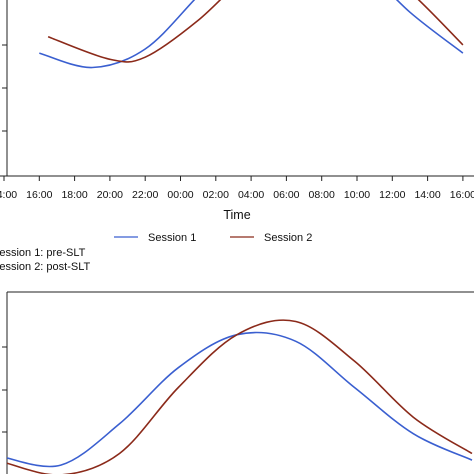  What do you see at coordinates (286, 195) in the screenshot?
I see `top-x-tick-label-8: 06:00` at bounding box center [286, 195].